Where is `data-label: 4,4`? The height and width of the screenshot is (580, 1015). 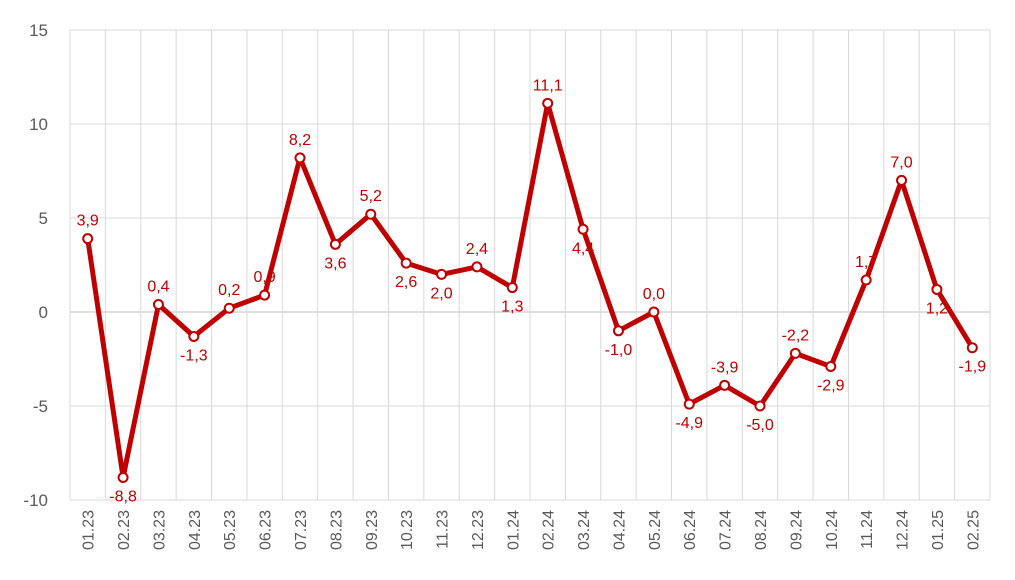
data-label: 4,4 is located at coordinates (583, 248).